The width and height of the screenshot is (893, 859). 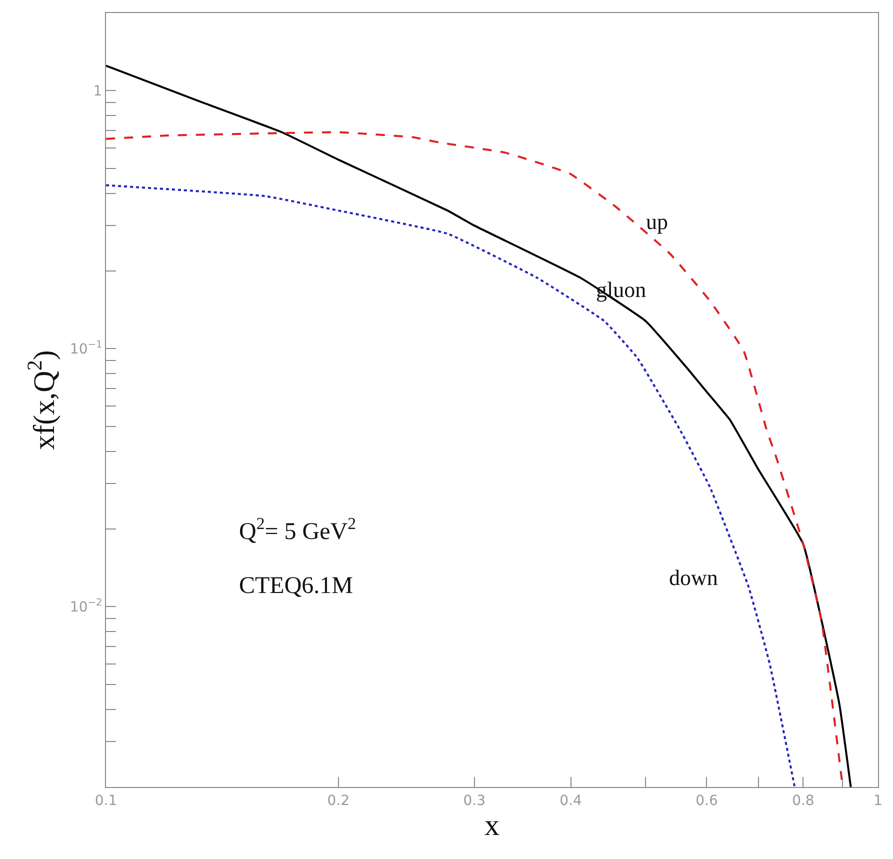 What do you see at coordinates (106, 800) in the screenshot?
I see `x-tick-label: 0.1` at bounding box center [106, 800].